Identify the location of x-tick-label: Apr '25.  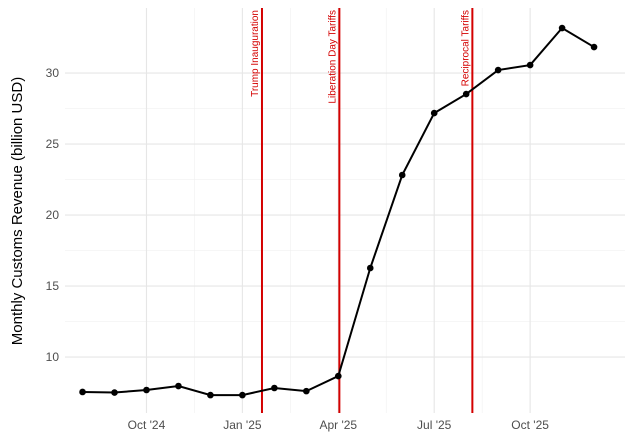
(338, 425).